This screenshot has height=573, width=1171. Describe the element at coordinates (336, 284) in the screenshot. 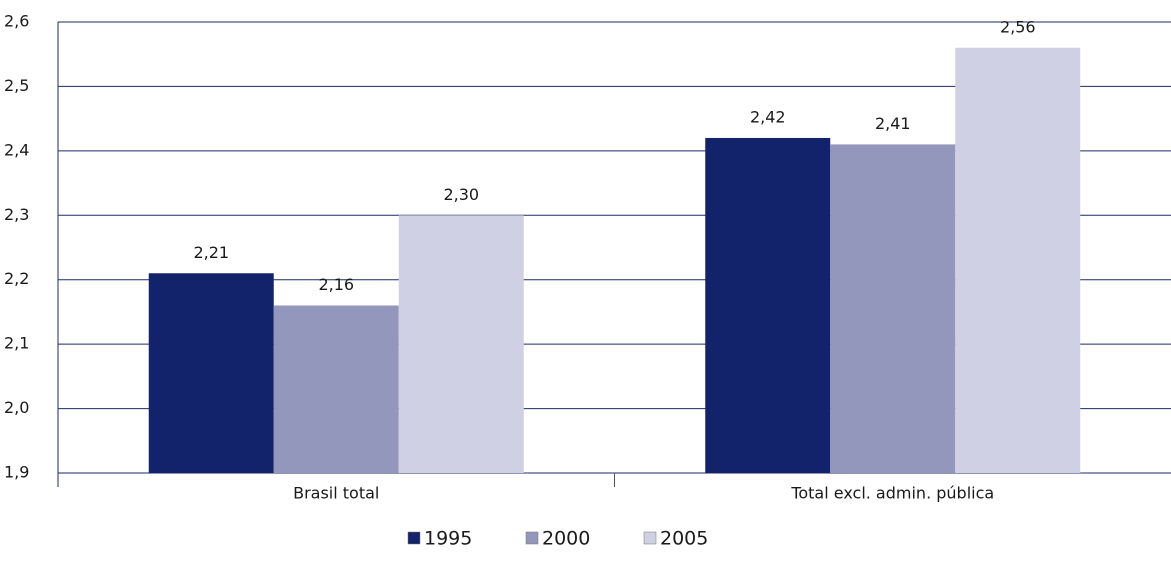

I see `value-label: 2,16` at that location.